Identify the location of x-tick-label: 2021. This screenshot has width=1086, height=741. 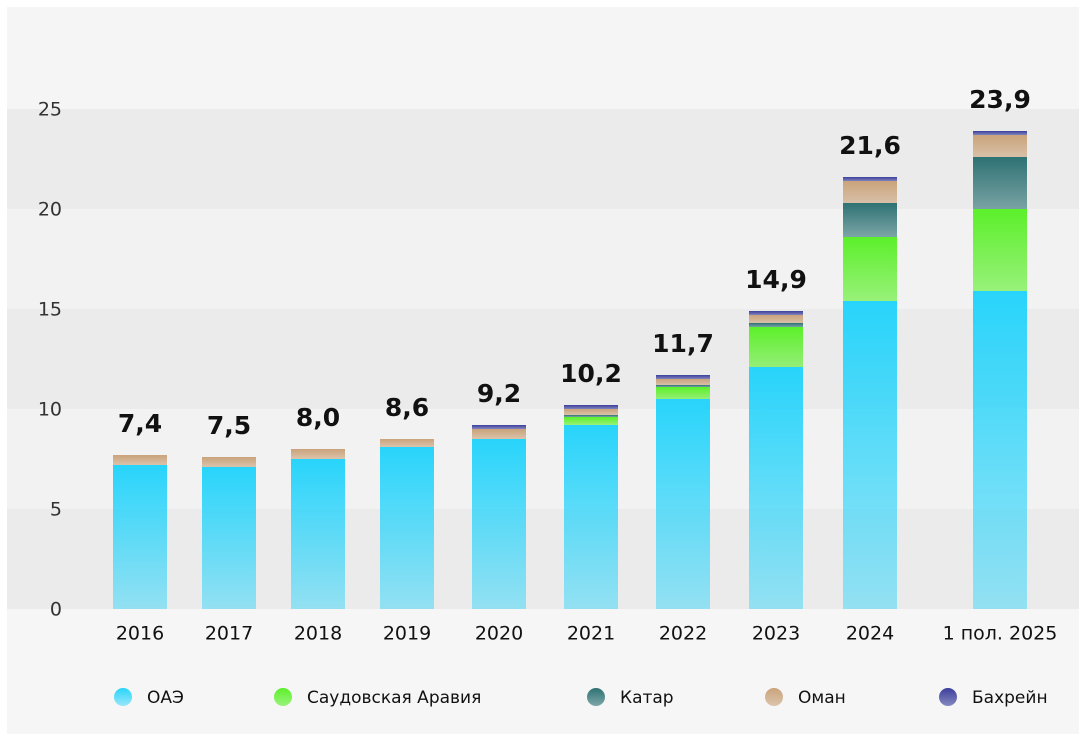
(591, 634).